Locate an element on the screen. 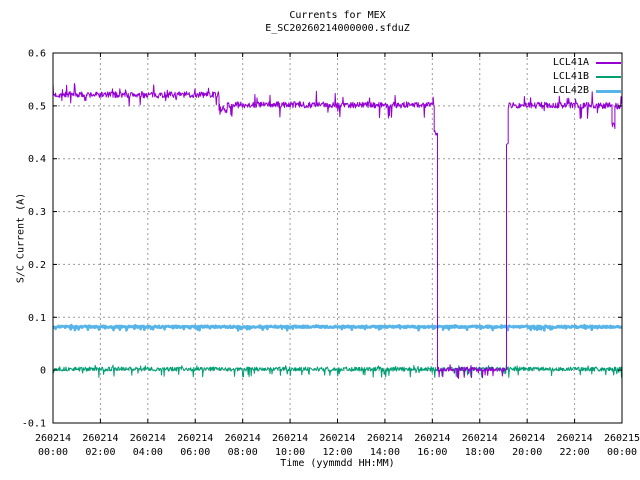 The width and height of the screenshot is (640, 480). legend-item-lcl42b: LCL42B is located at coordinates (587, 91).